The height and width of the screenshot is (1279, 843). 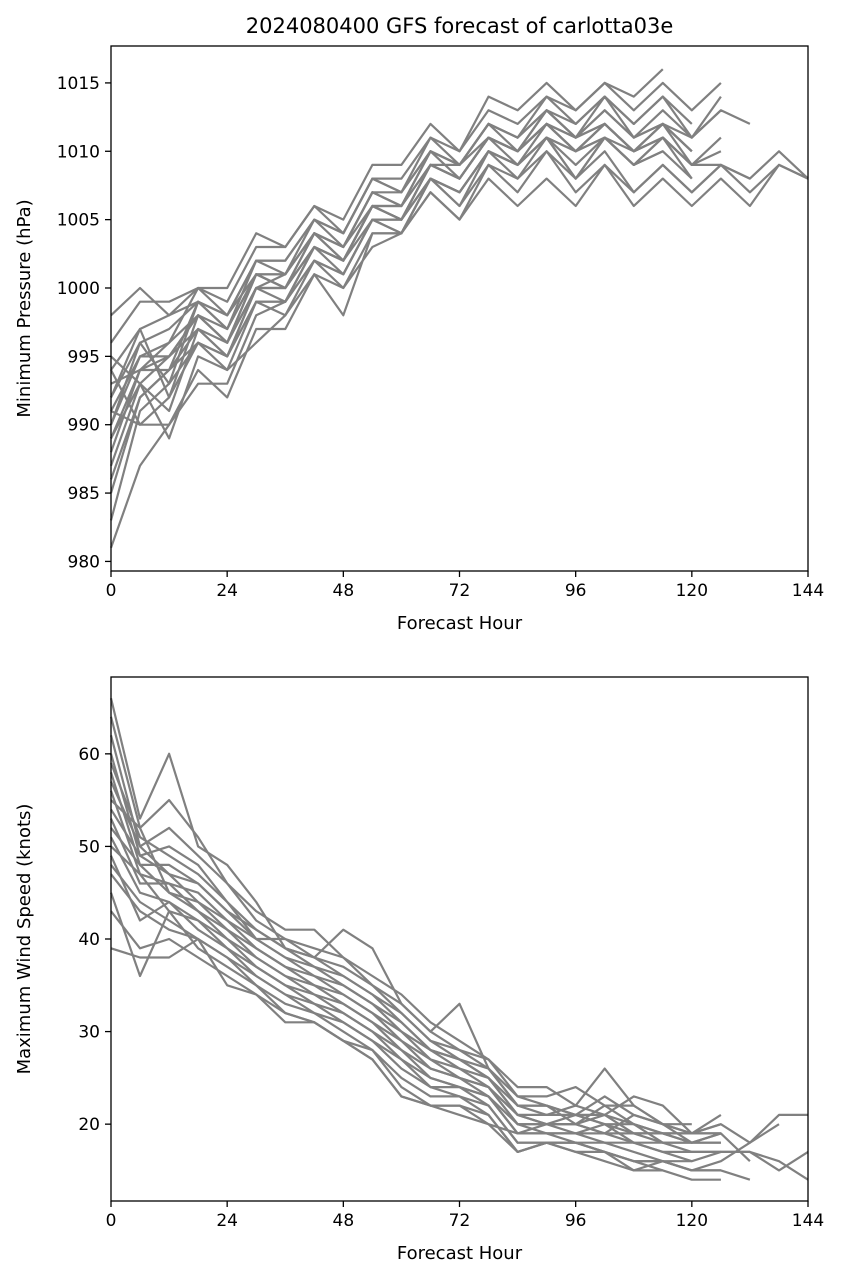 What do you see at coordinates (576, 1221) in the screenshot?
I see `wind-x-tick-label: 96` at bounding box center [576, 1221].